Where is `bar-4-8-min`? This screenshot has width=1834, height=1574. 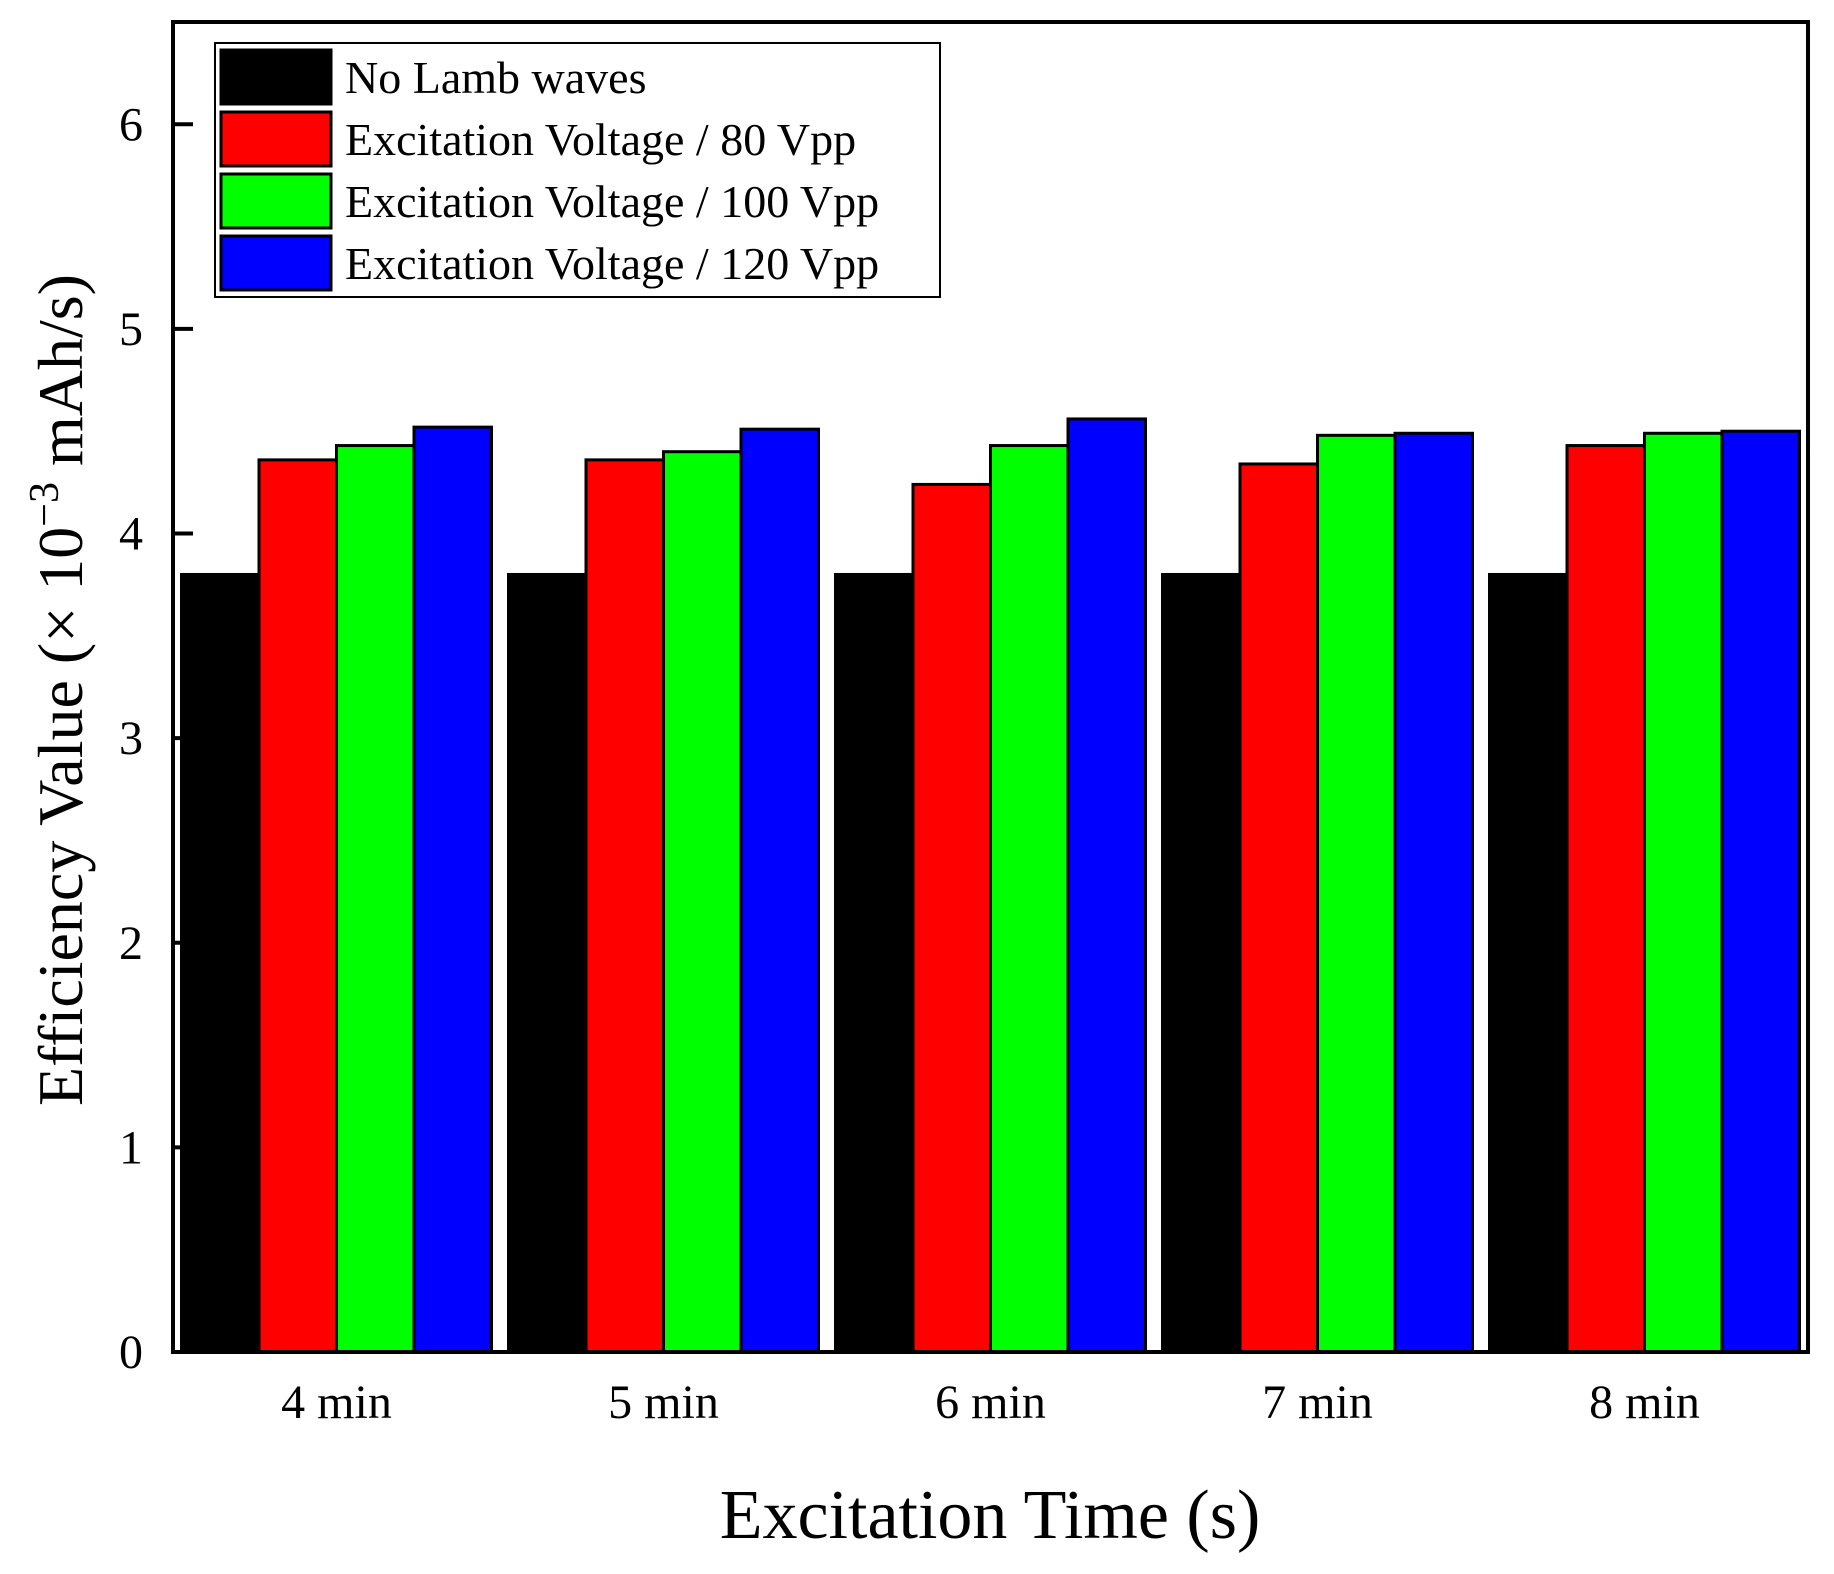
bar-4-8-min is located at coordinates (1760, 891).